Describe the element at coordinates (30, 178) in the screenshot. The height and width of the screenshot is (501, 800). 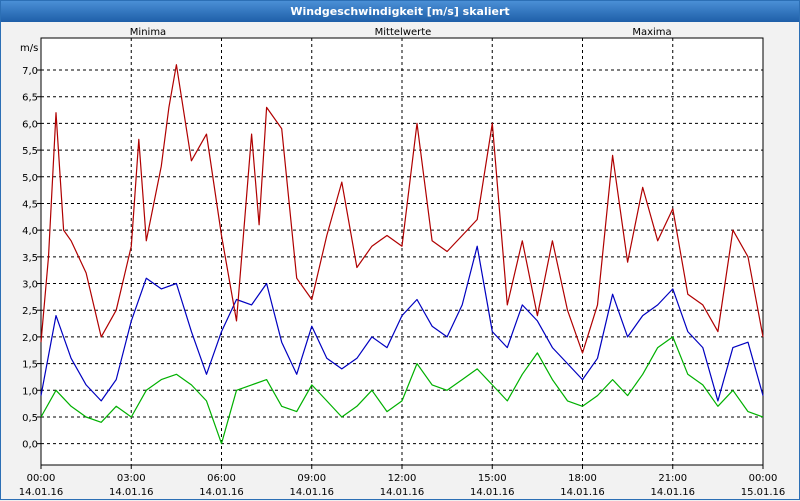
I see `y-tick-label: 5,0` at that location.